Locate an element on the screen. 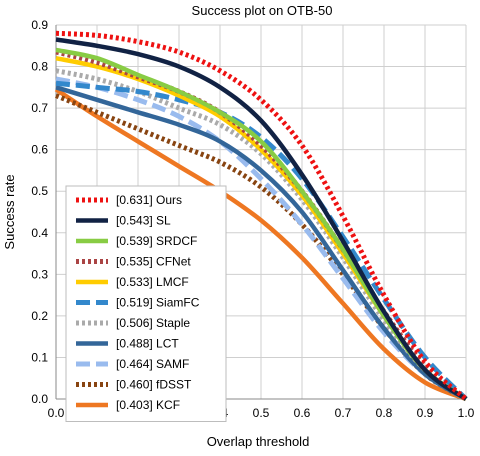  x-tick-label: 0.7 is located at coordinates (343, 413).